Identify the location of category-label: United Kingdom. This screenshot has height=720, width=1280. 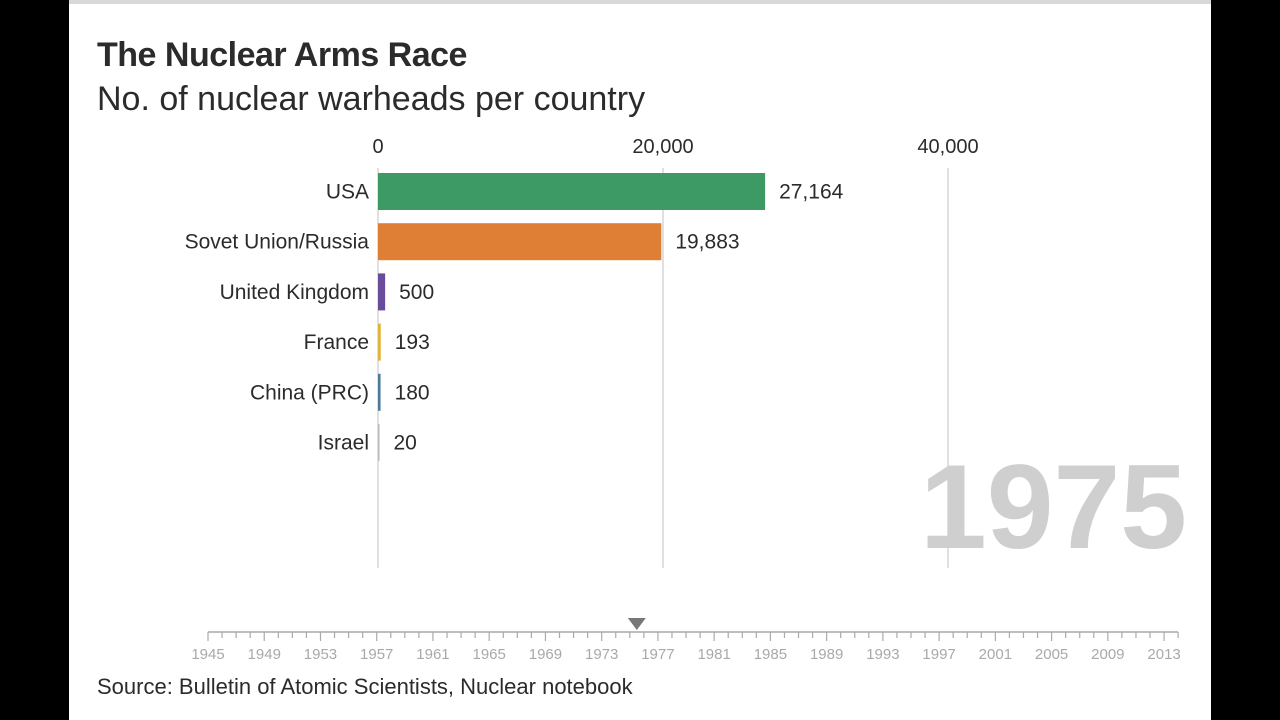
(294, 292).